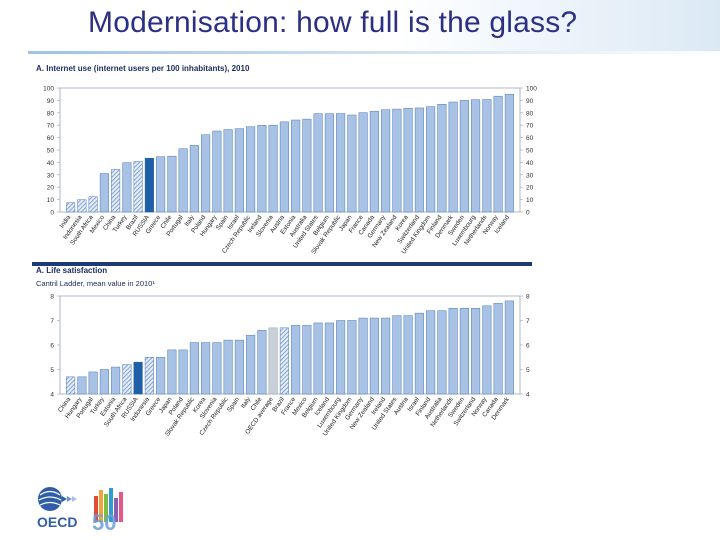 The image size is (720, 540). Describe the element at coordinates (374, 52) in the screenshot. I see `title-rule` at that location.